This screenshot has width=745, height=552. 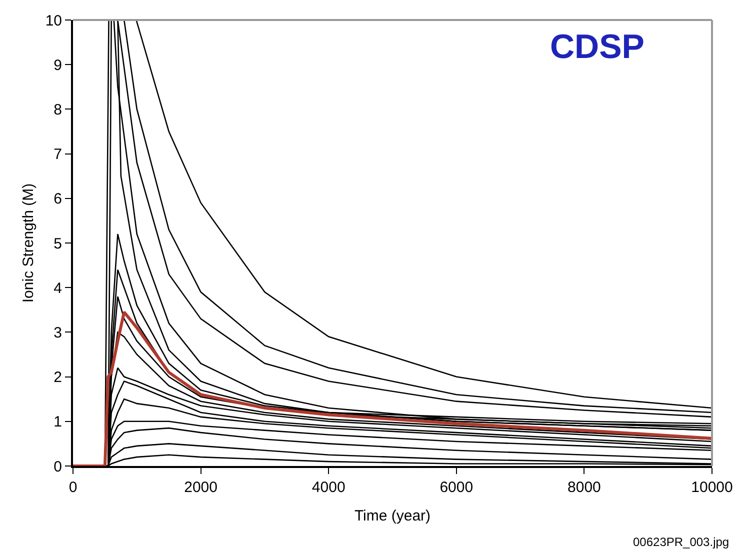 I want to click on x-tick-label: 6000, so click(x=457, y=487).